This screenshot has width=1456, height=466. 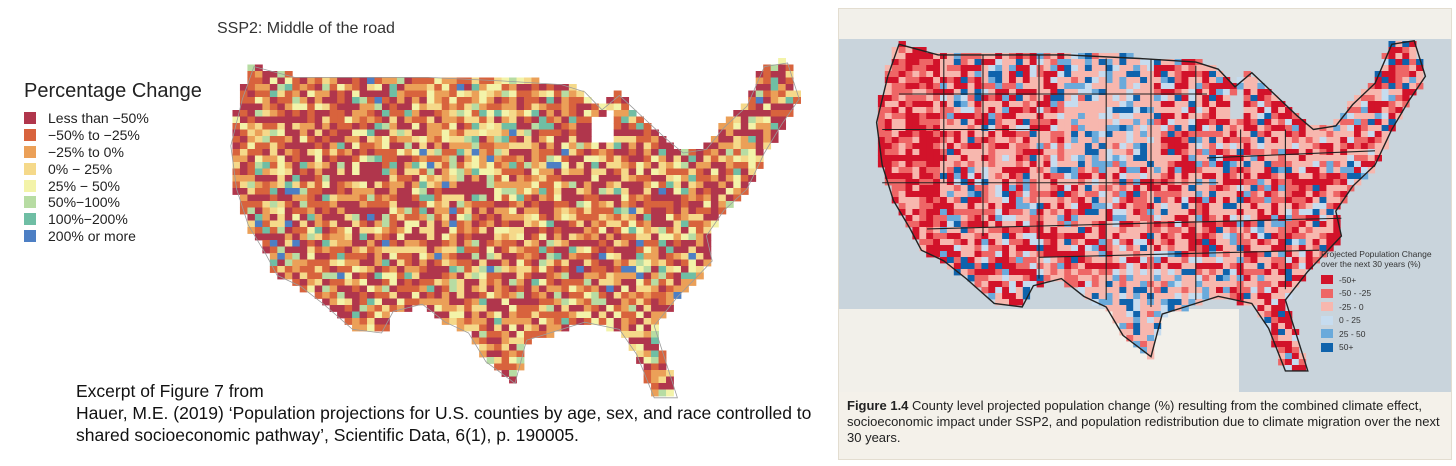 What do you see at coordinates (306, 28) in the screenshot?
I see `left-map-title: SSP2: Middle of the road` at bounding box center [306, 28].